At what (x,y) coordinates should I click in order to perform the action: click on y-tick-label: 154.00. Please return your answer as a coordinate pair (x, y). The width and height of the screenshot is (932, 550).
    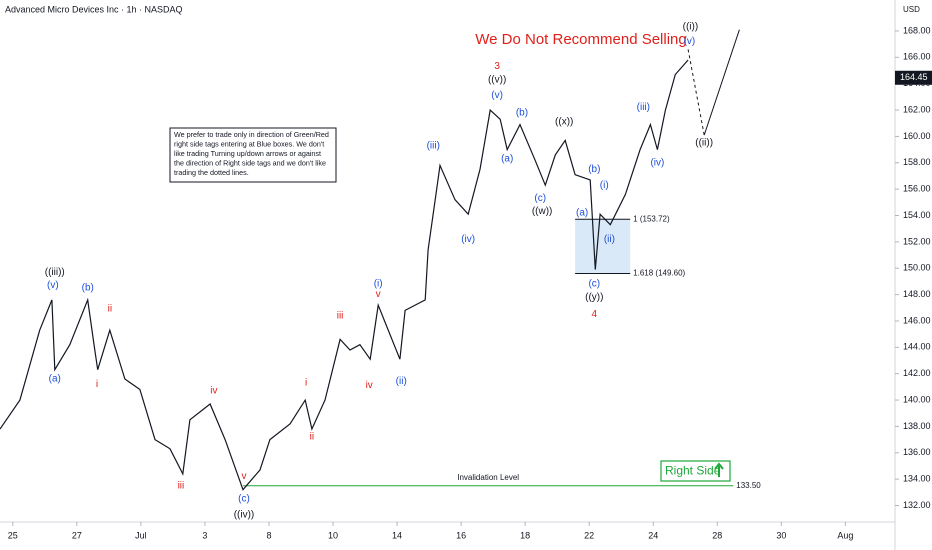
    Looking at the image, I should click on (917, 215).